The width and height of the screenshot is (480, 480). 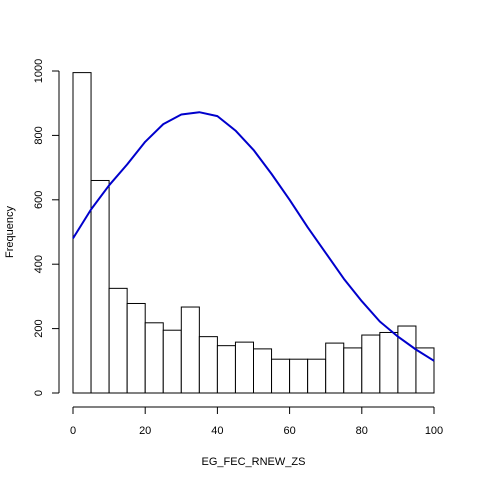 I want to click on x-tick-label: 80, so click(x=362, y=431).